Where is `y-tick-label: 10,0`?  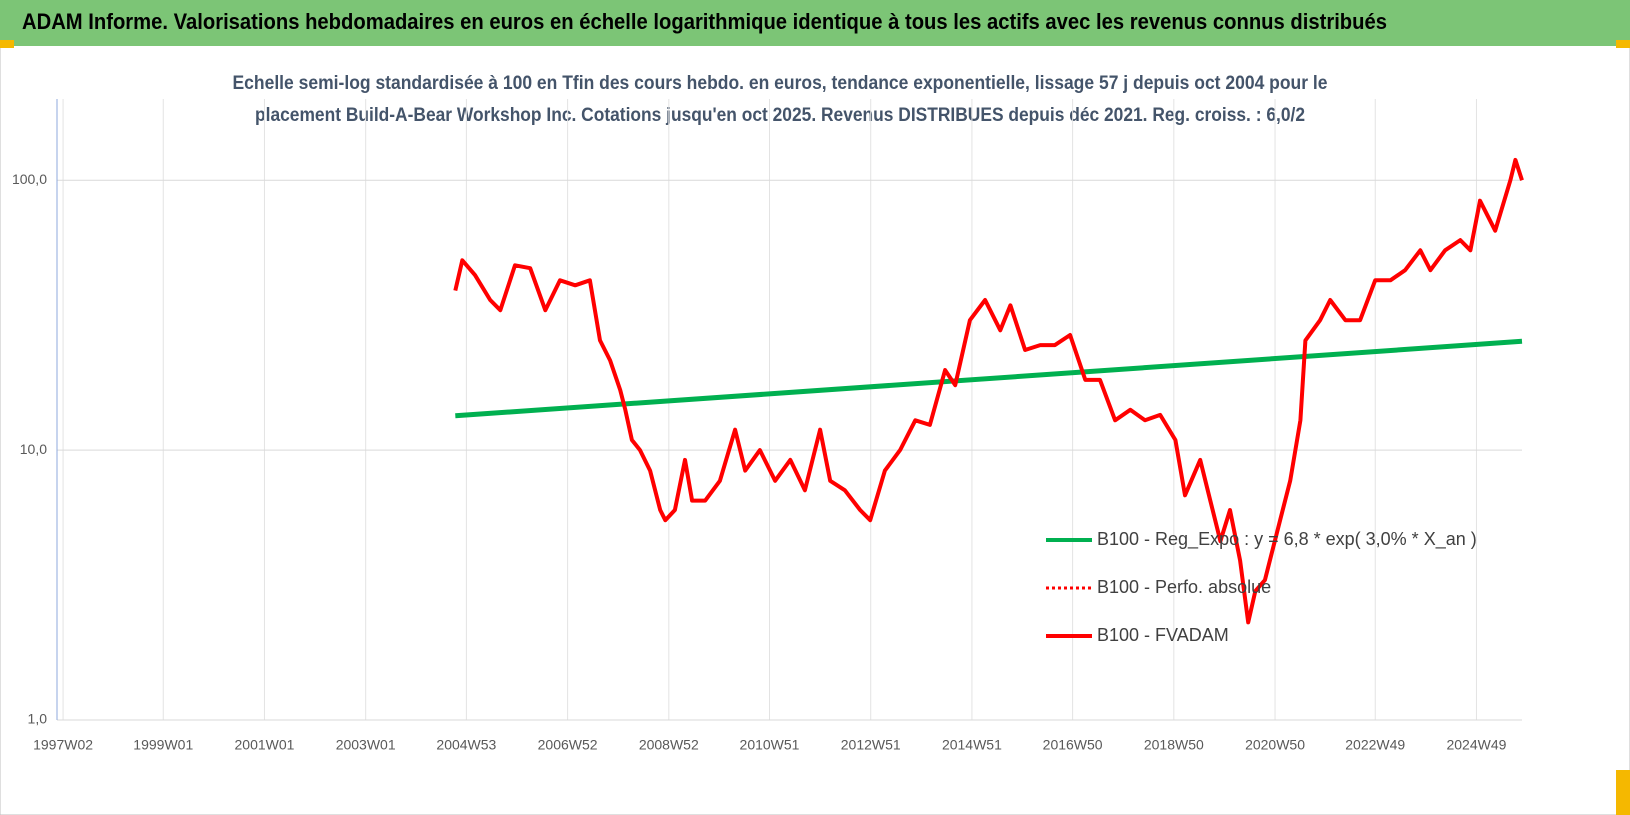
y-tick-label: 10,0 is located at coordinates (33, 449).